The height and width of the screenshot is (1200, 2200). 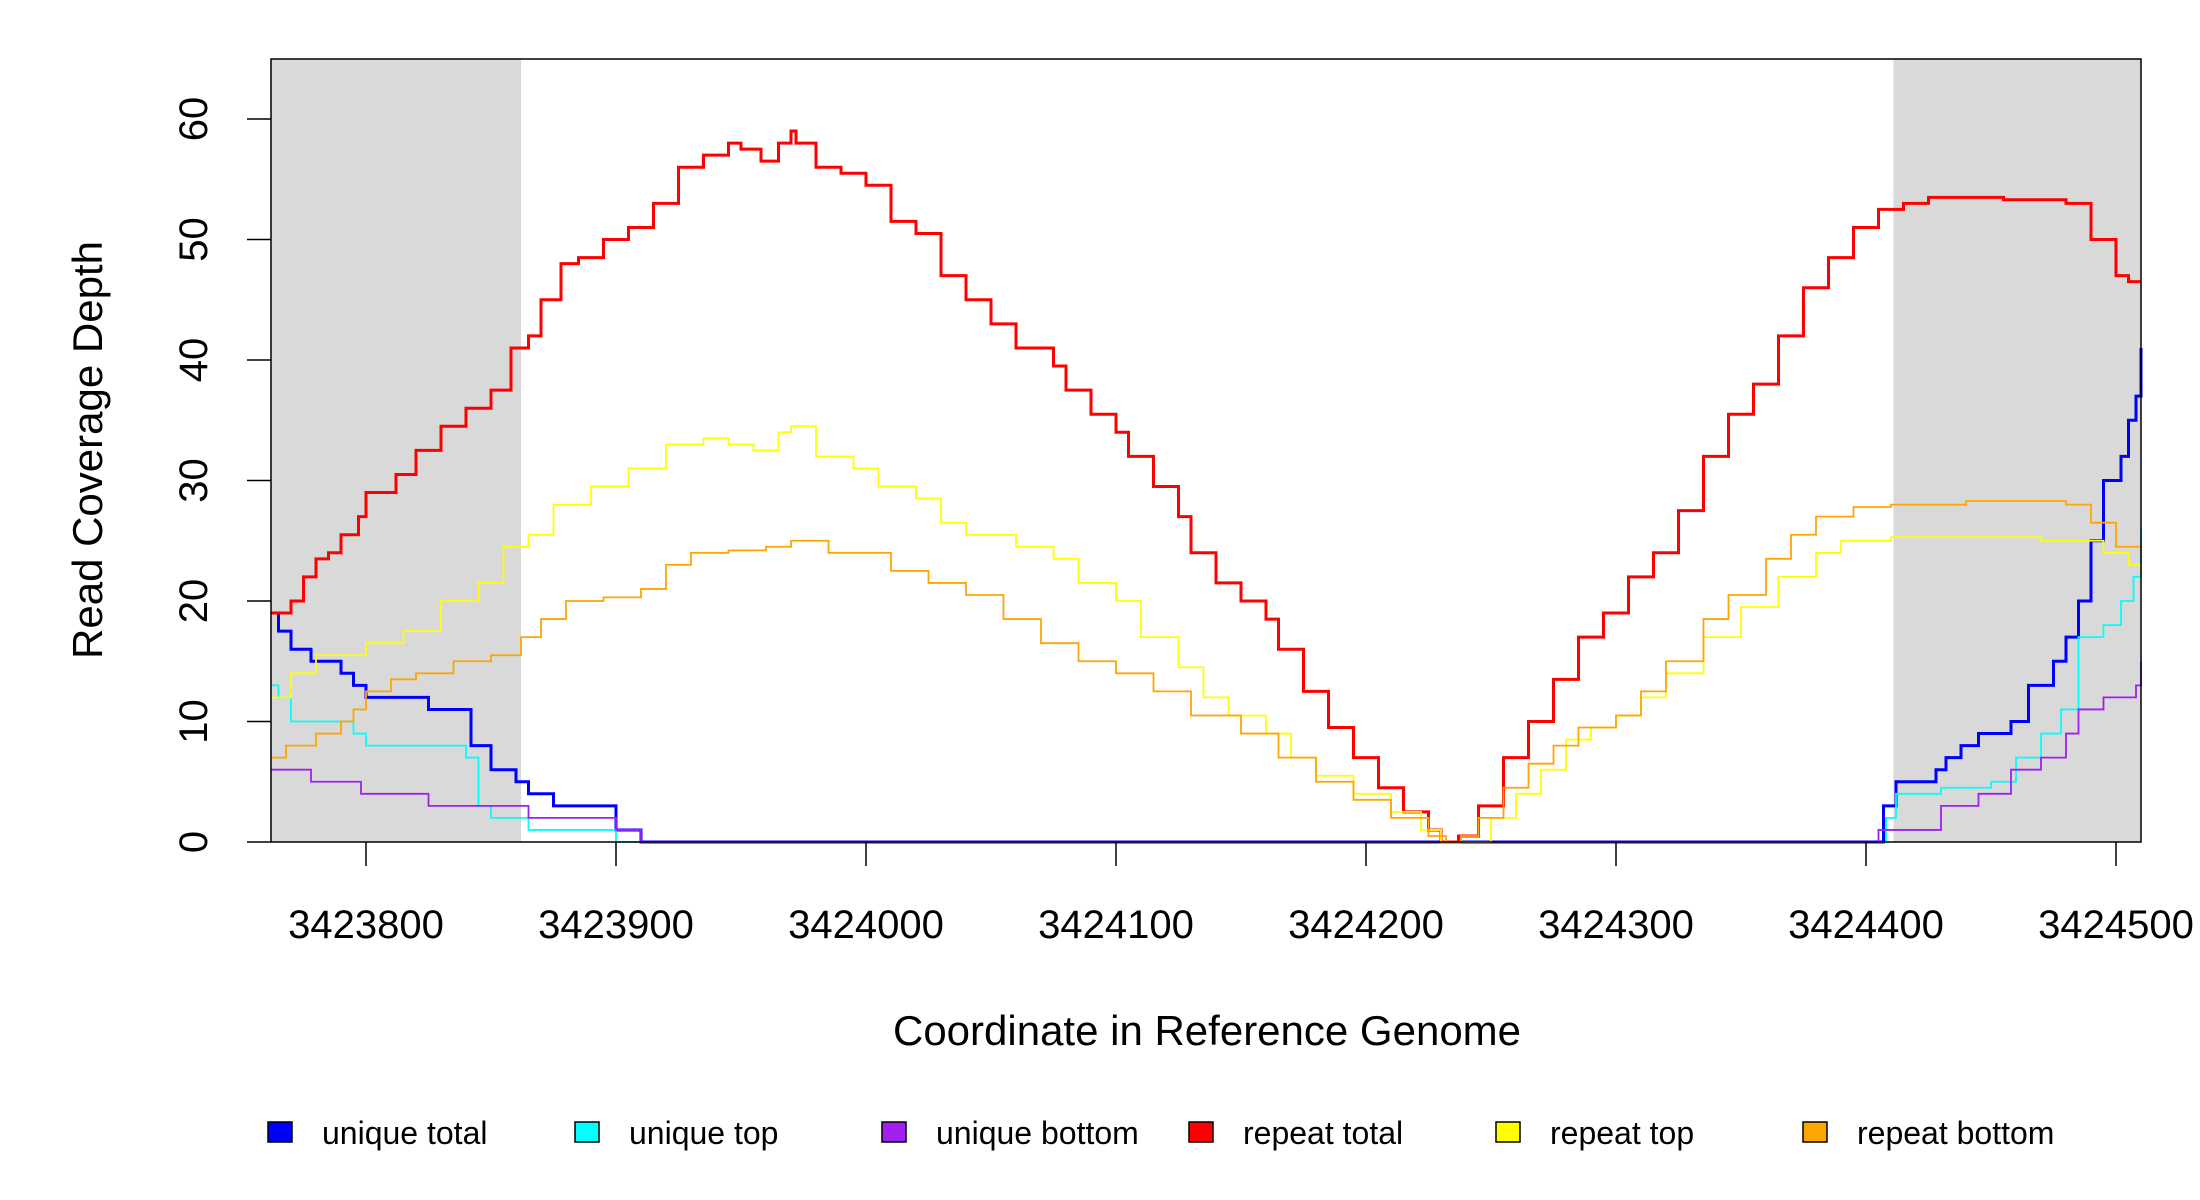 What do you see at coordinates (1366, 925) in the screenshot?
I see `x-tick-label: 3424200` at bounding box center [1366, 925].